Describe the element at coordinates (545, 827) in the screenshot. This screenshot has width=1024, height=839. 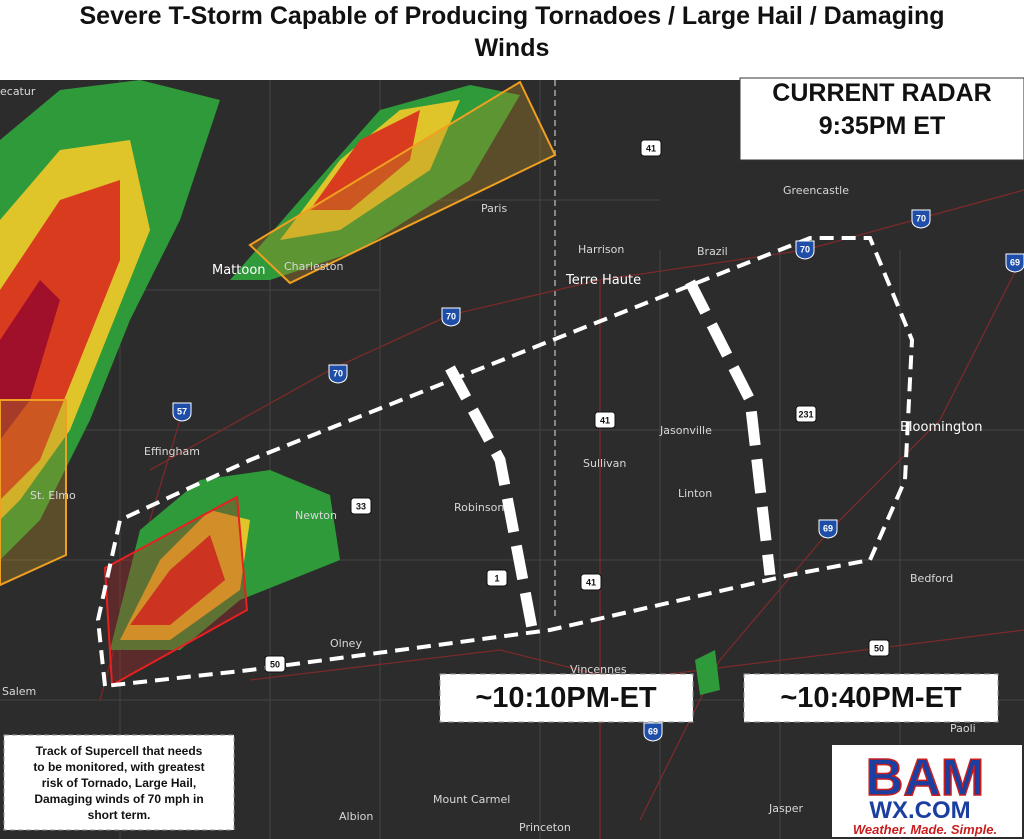
I see `place-label: Princeton` at that location.